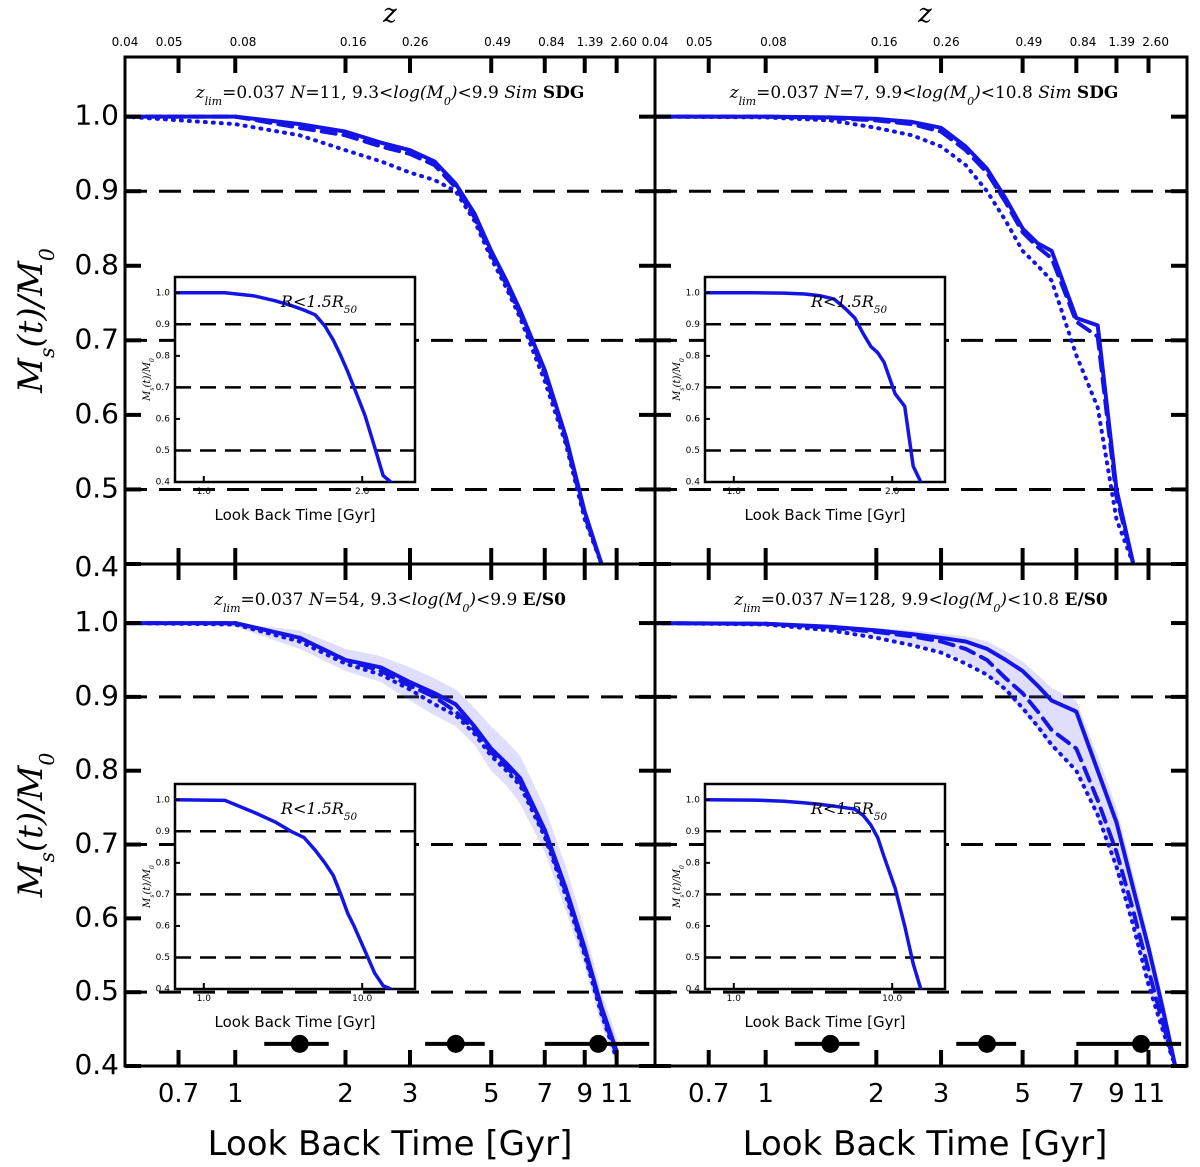 The height and width of the screenshot is (1167, 1200). I want to click on x-tick-label: 11, so click(1148, 1094).